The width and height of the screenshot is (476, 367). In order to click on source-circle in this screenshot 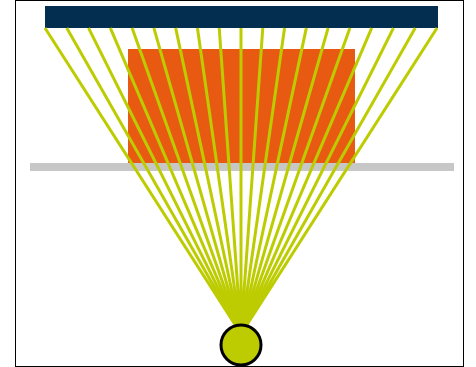, I will do `click(241, 345)`.